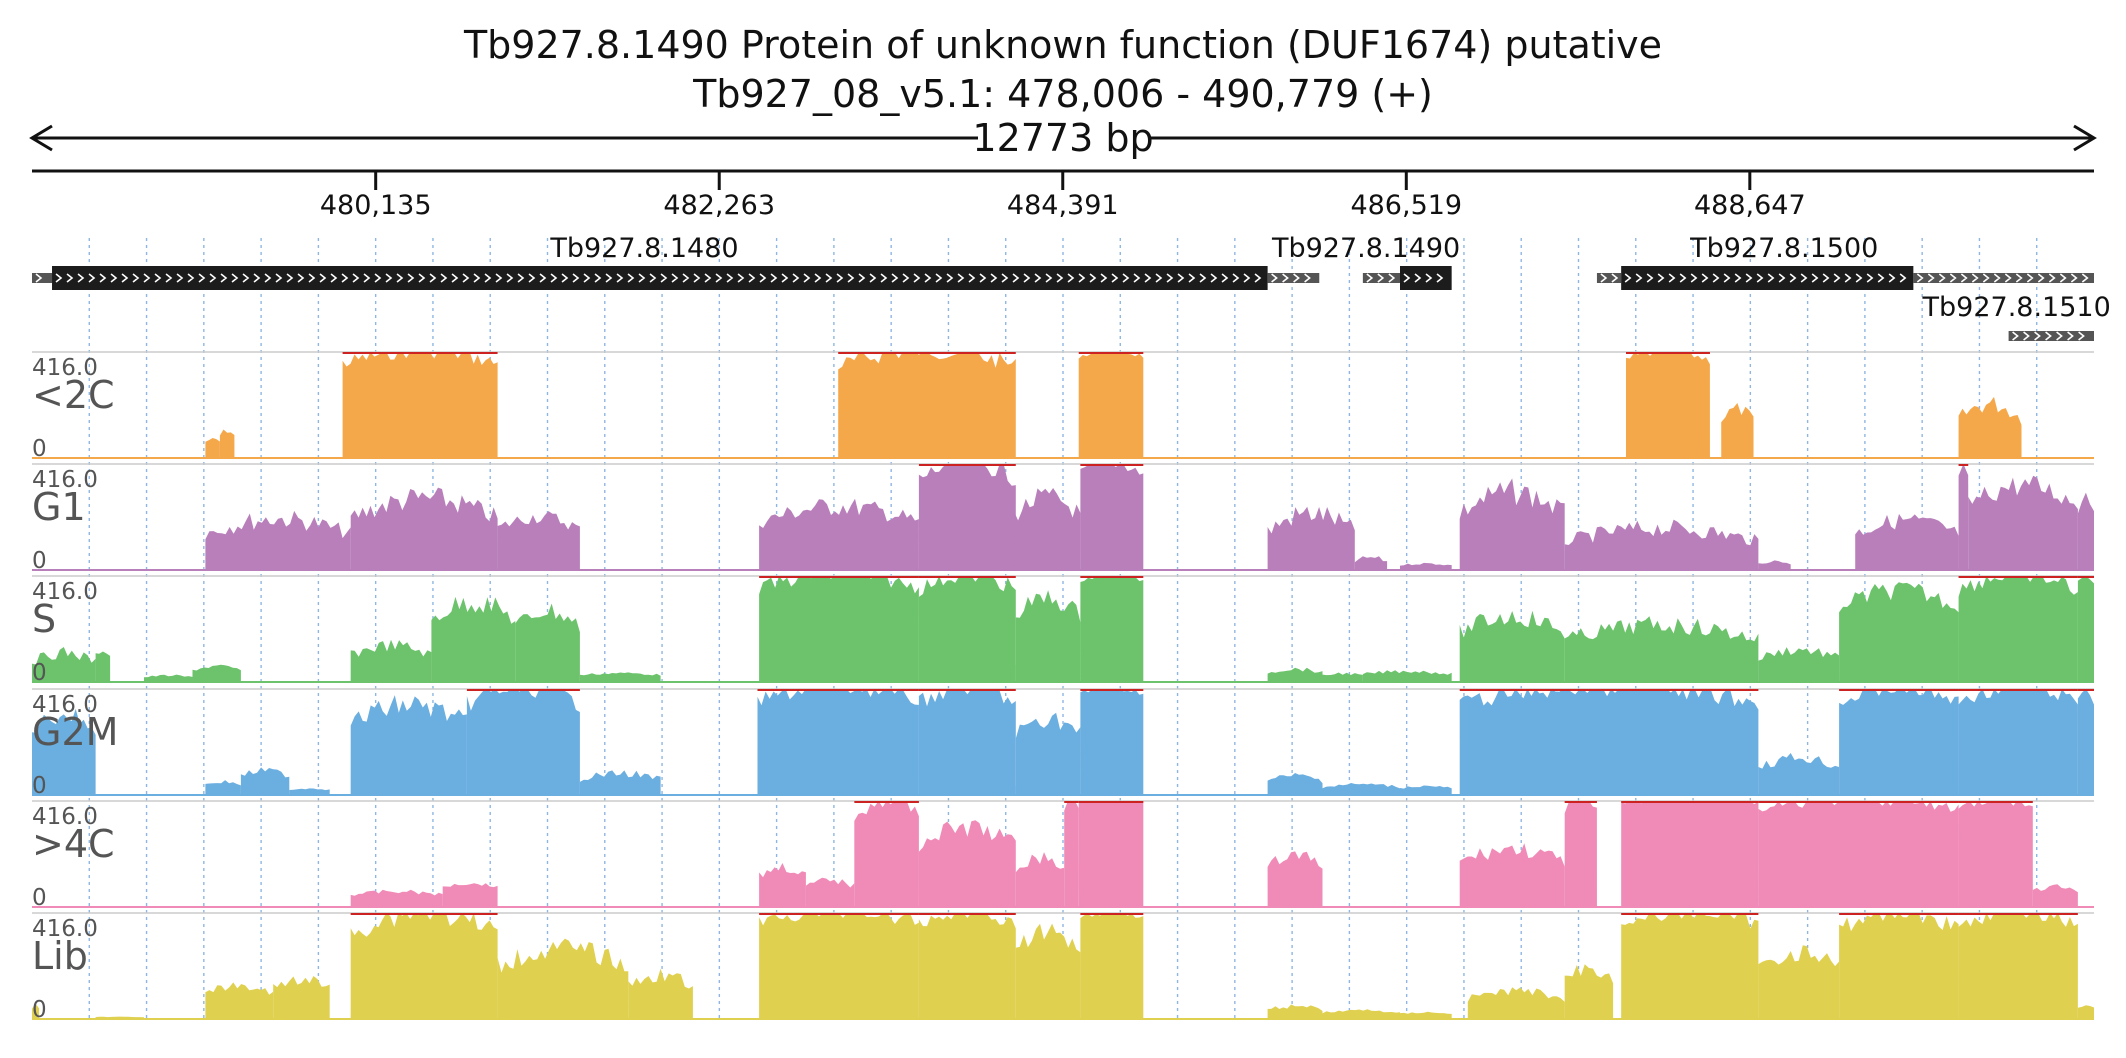  What do you see at coordinates (1406, 205) in the screenshot?
I see `axis-tick-label: 486,519` at bounding box center [1406, 205].